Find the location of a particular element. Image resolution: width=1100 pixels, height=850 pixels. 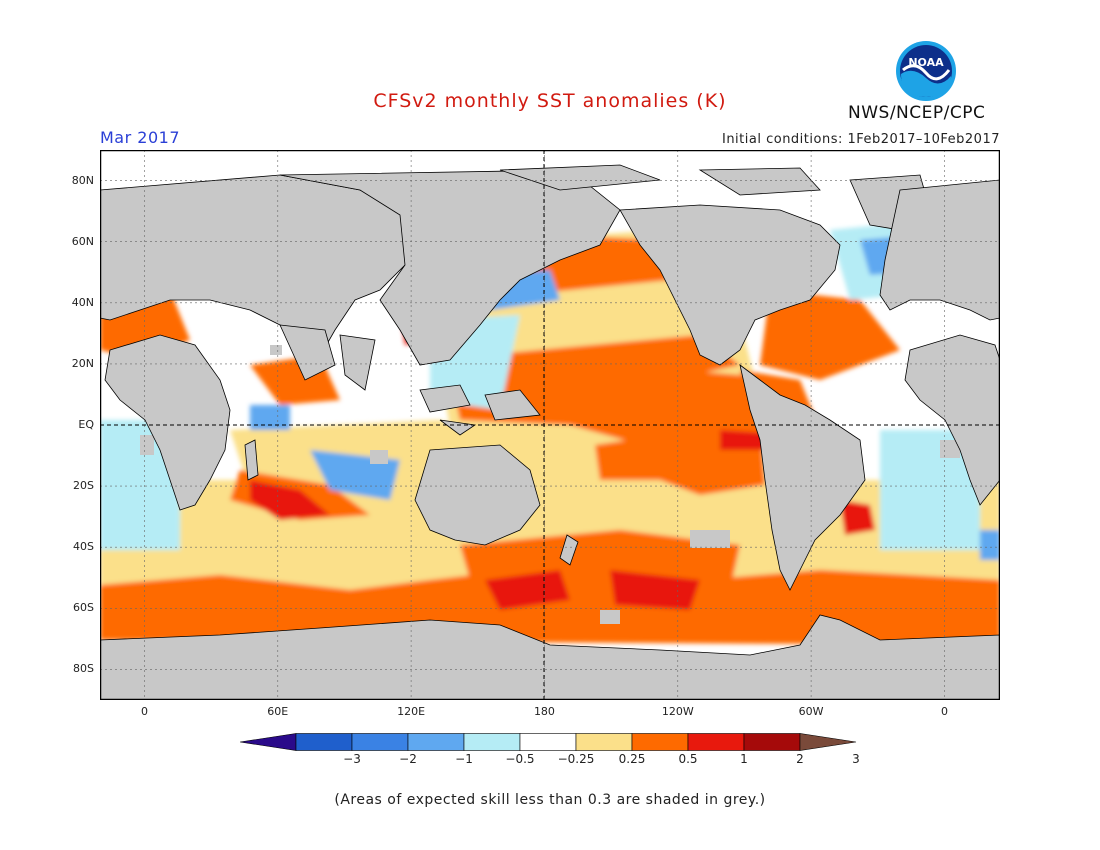

colorbar-tick-label: −2 is located at coordinates (408, 759).